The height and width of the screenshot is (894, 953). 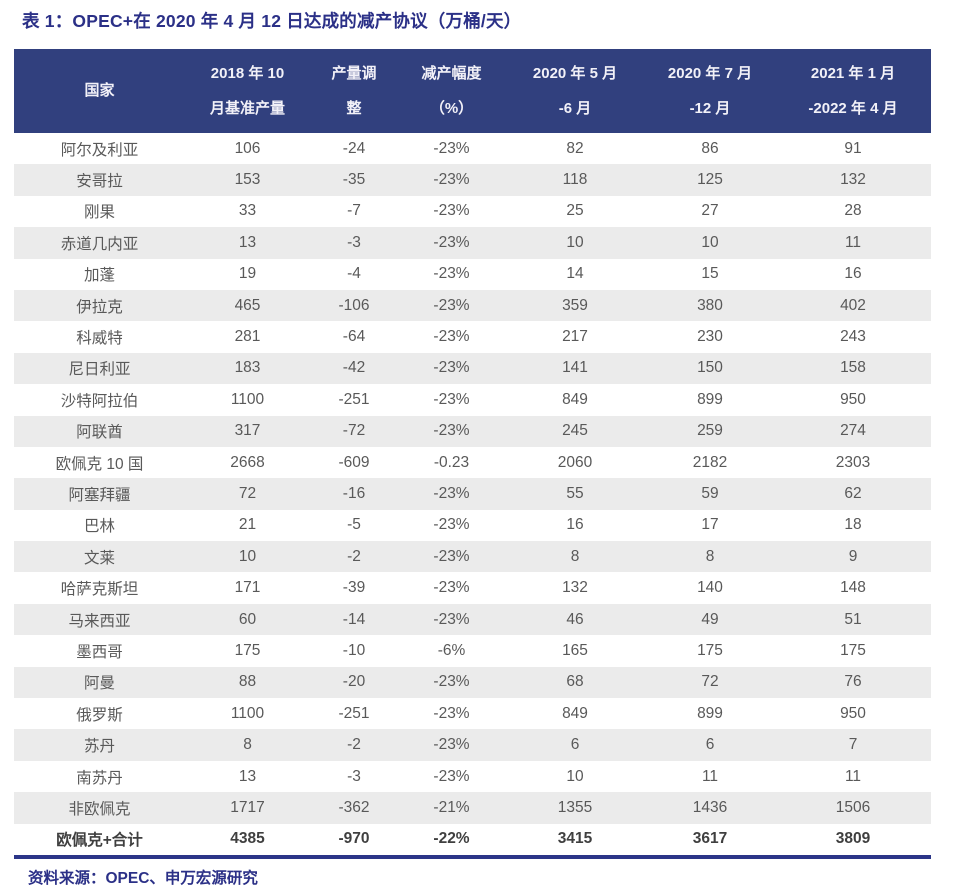 What do you see at coordinates (853, 431) in the screenshot?
I see `cell-2021-2022: 274` at bounding box center [853, 431].